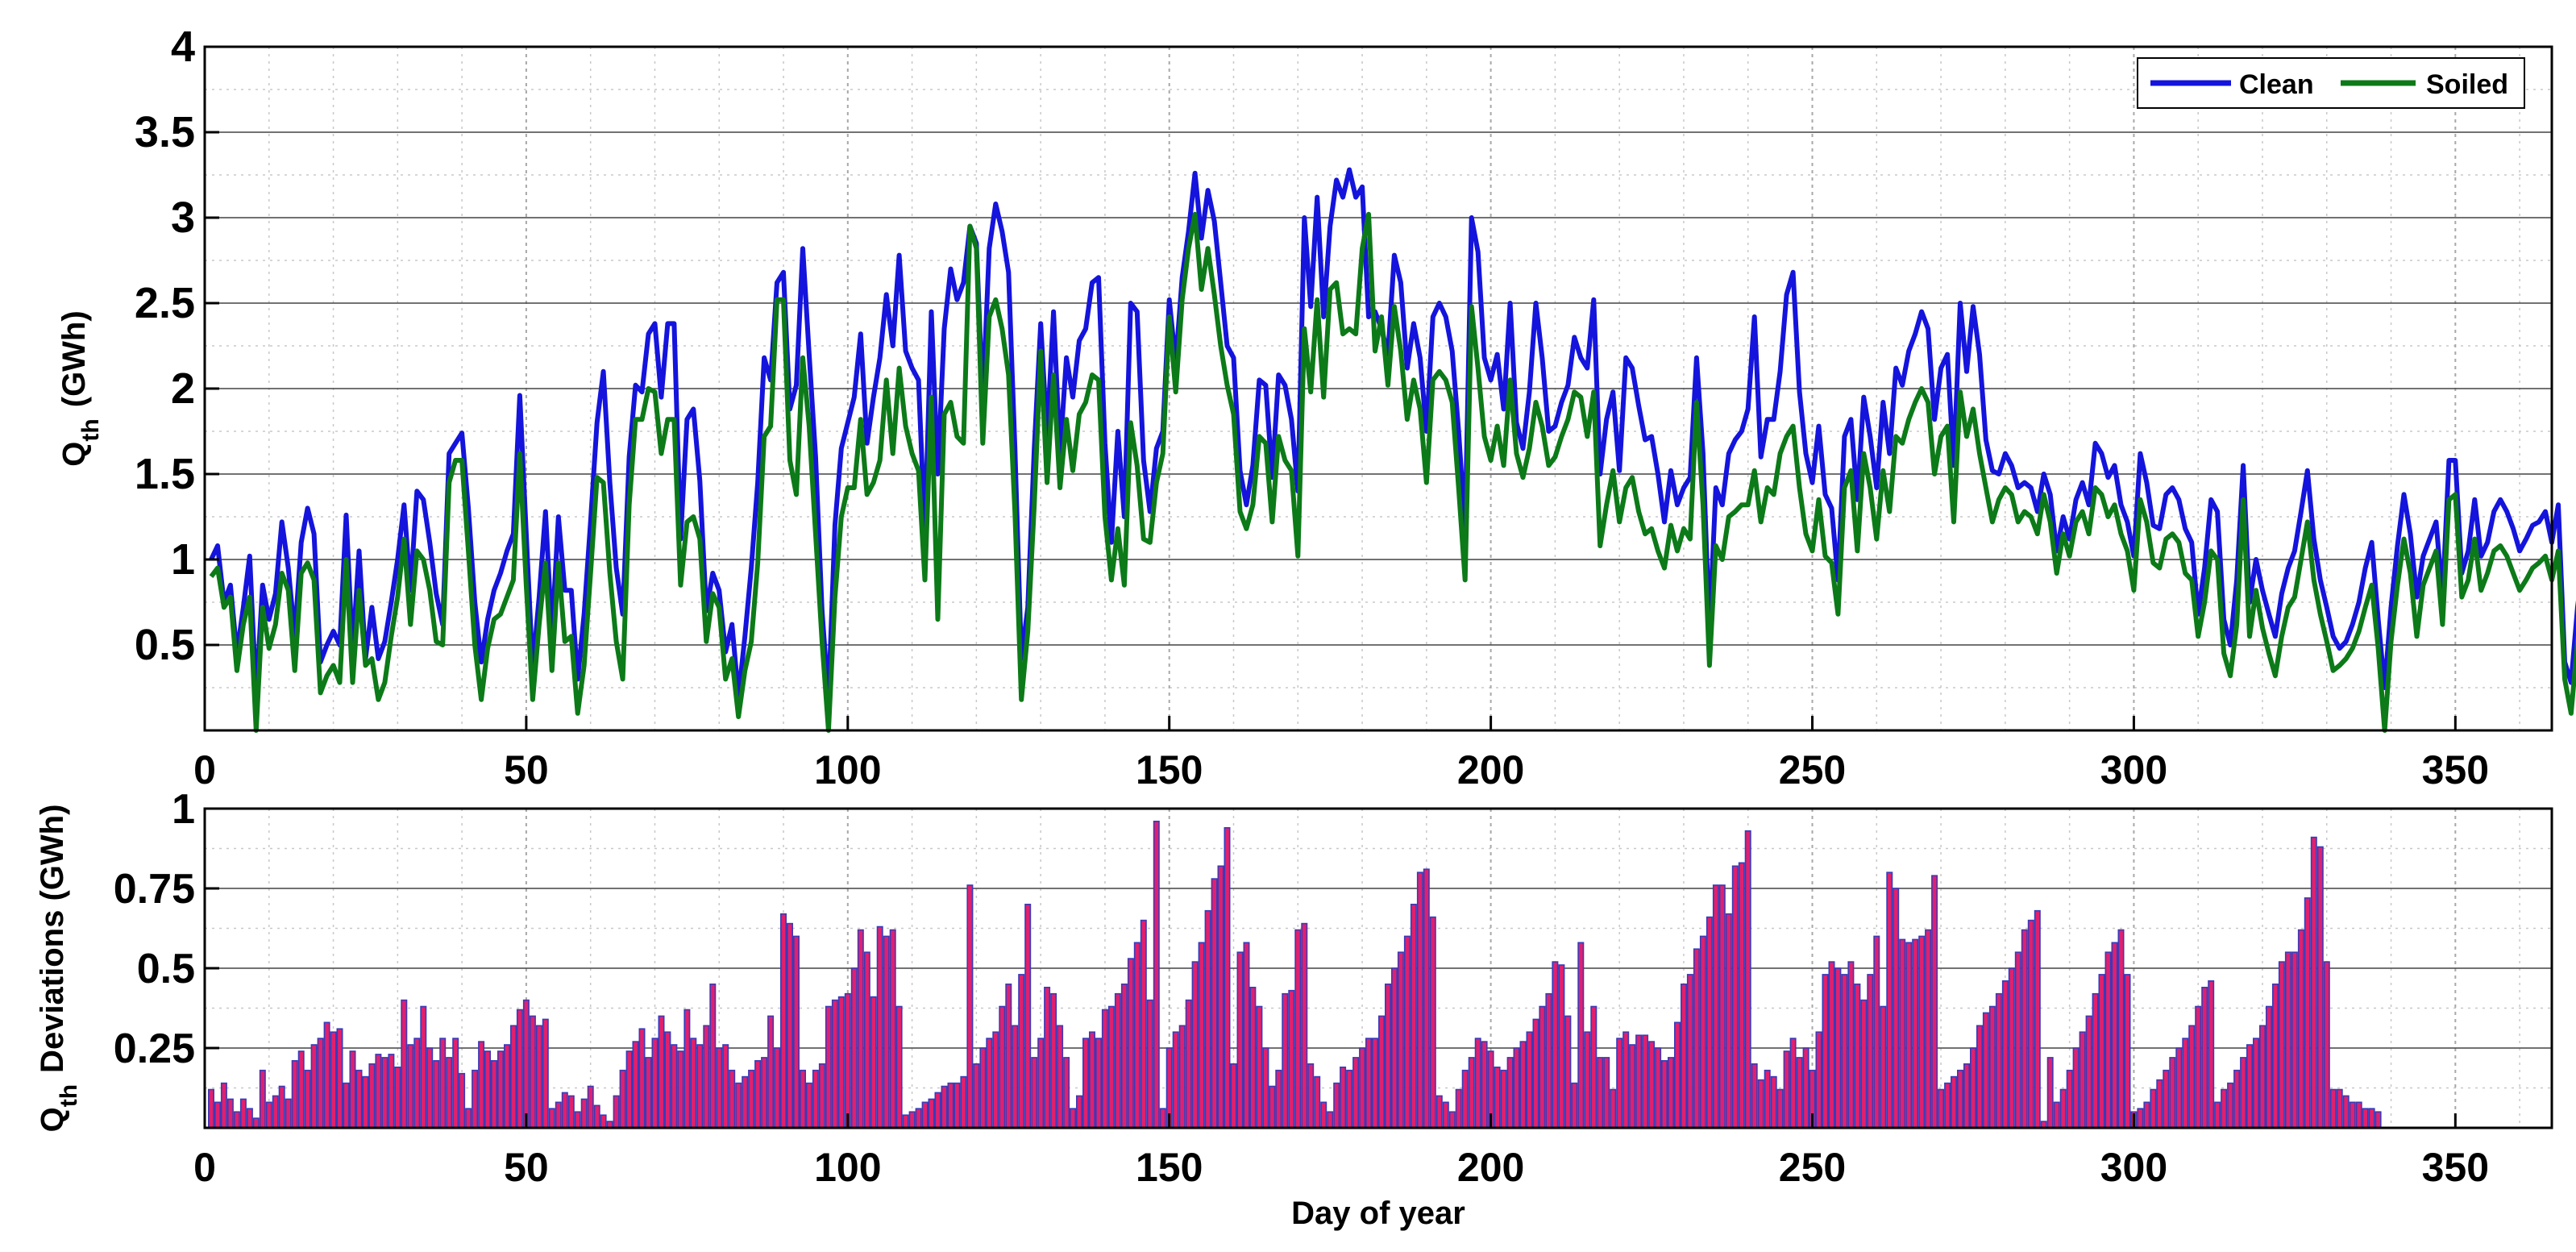 This screenshot has height=1252, width=2576. Describe the element at coordinates (69, 1095) in the screenshot. I see `bottom-y-label-sub: th` at that location.